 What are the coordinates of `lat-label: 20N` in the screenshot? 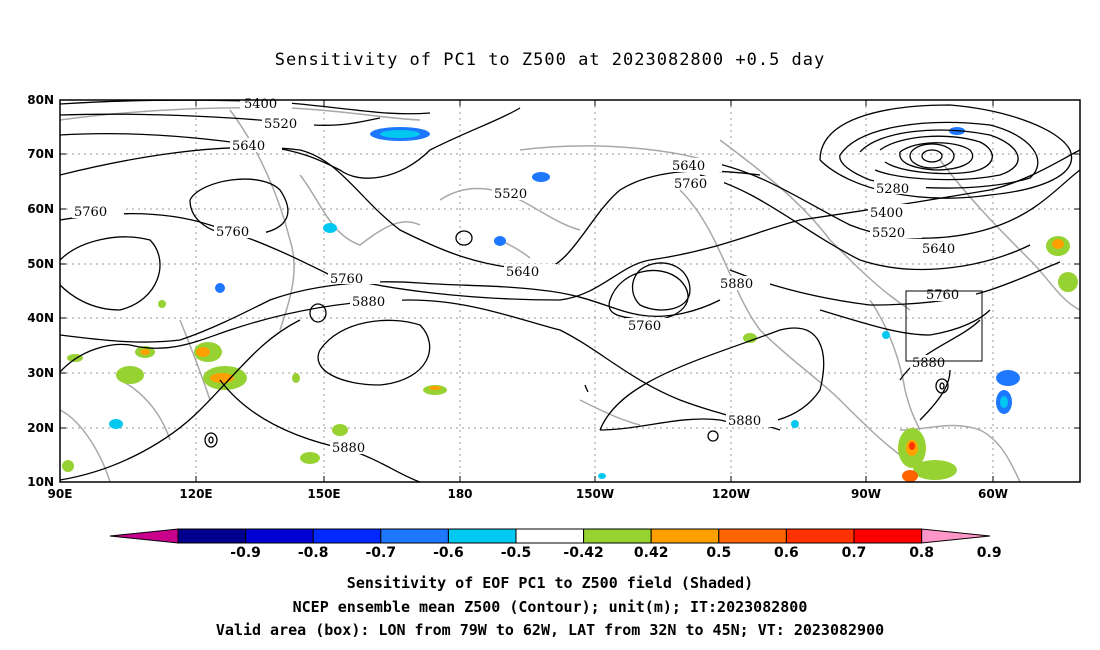 It's located at (40, 428).